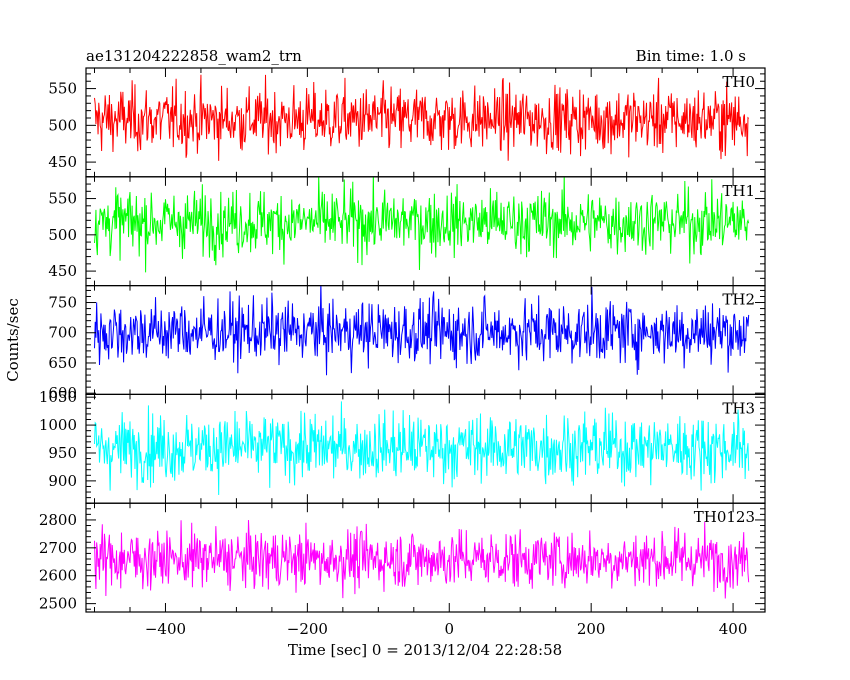 Image resolution: width=850 pixels, height=680 pixels. Describe the element at coordinates (422, 330) in the screenshot. I see `series-th2` at that location.